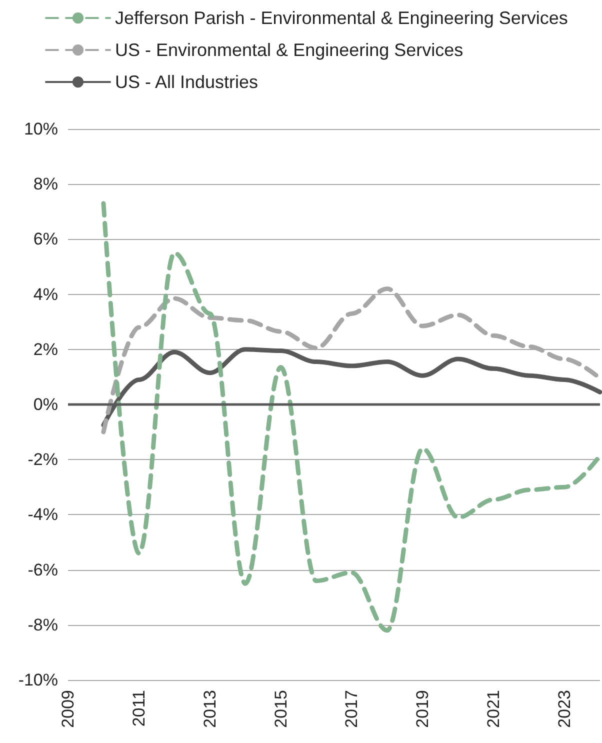  Describe the element at coordinates (45, 349) in the screenshot. I see `y-tick-label: 2%` at that location.